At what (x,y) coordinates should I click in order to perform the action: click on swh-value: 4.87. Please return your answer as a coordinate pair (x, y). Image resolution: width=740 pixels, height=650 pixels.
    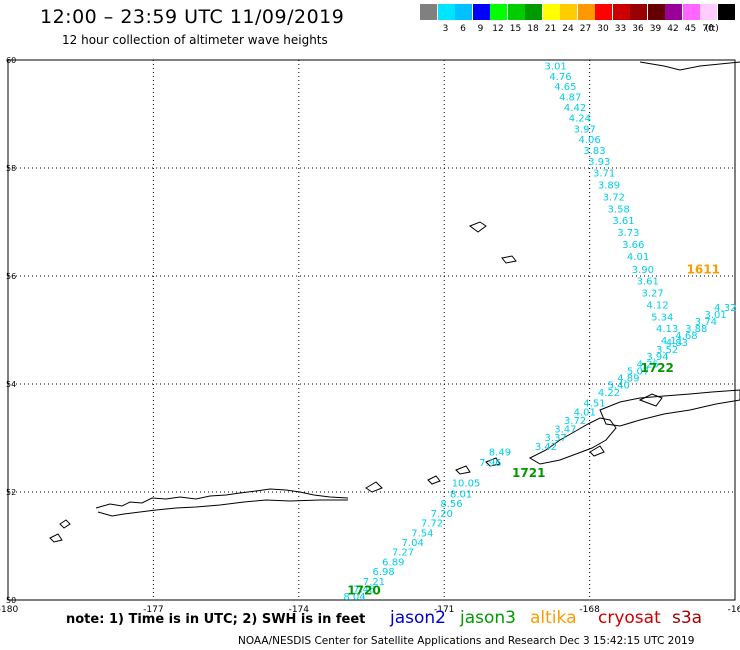
    Looking at the image, I should click on (570, 98).